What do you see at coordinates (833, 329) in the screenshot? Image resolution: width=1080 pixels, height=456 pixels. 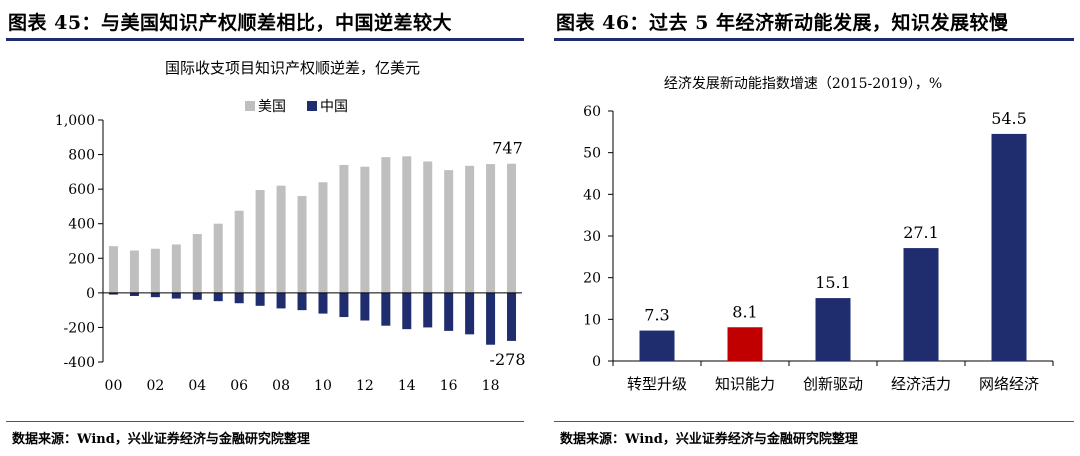 I see `bar-创新驱动` at bounding box center [833, 329].